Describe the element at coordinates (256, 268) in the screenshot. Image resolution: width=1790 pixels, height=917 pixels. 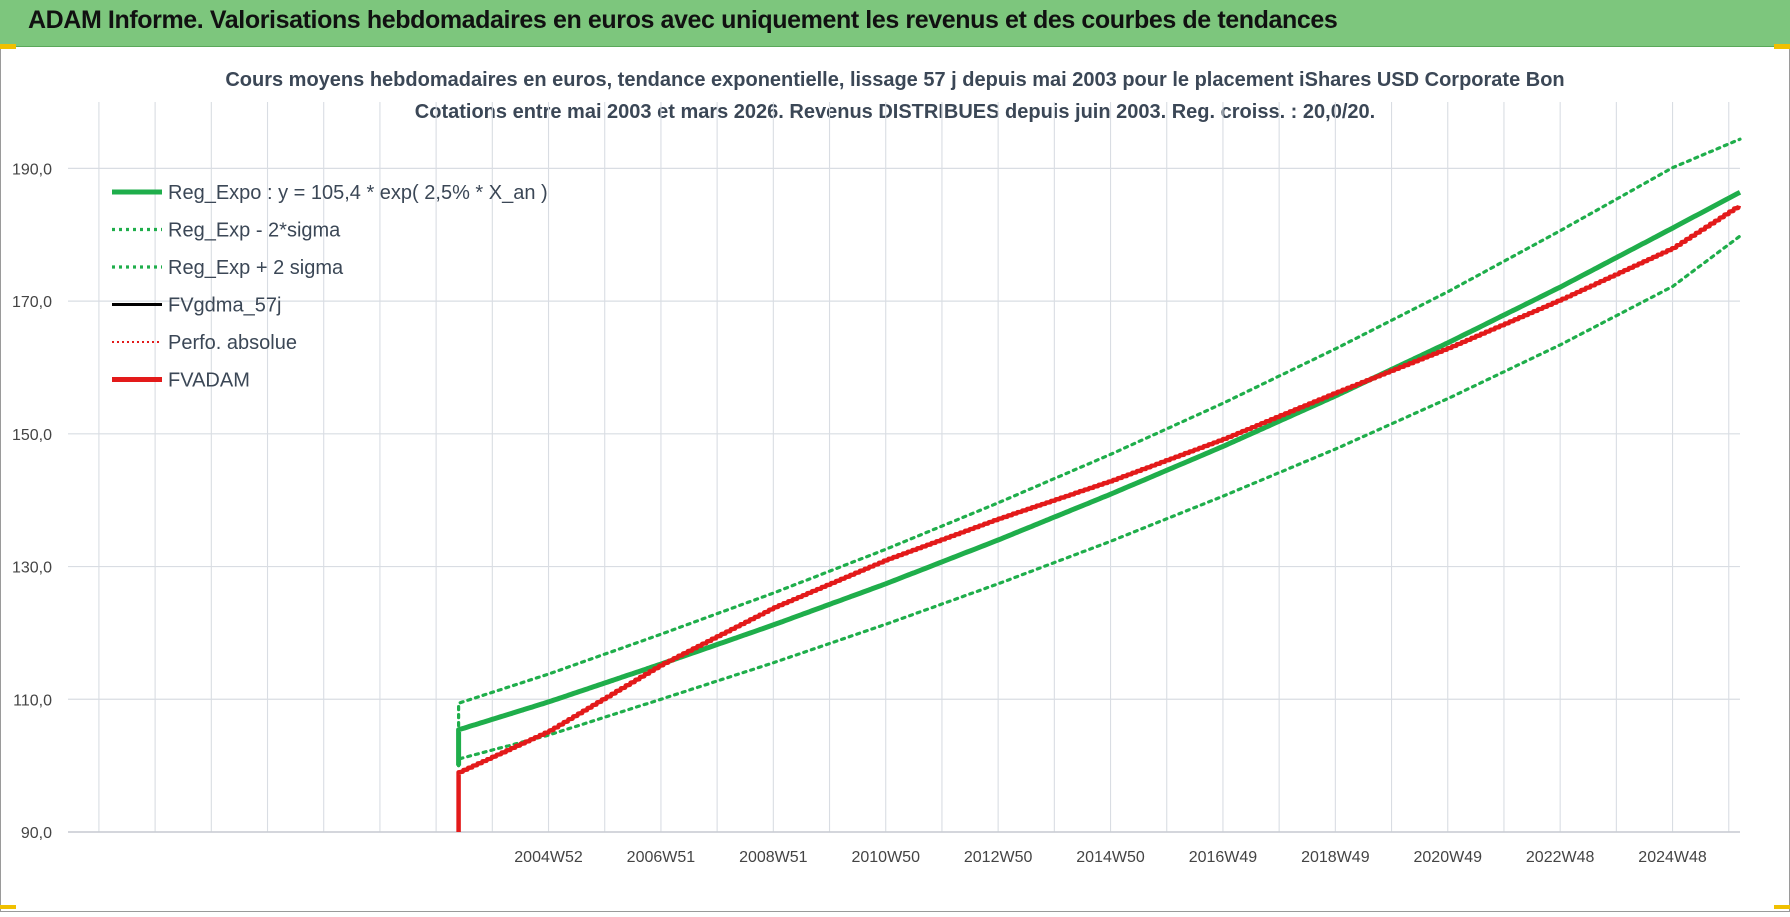
I see `legend-label: Reg_Exp + 2 sigma` at that location.